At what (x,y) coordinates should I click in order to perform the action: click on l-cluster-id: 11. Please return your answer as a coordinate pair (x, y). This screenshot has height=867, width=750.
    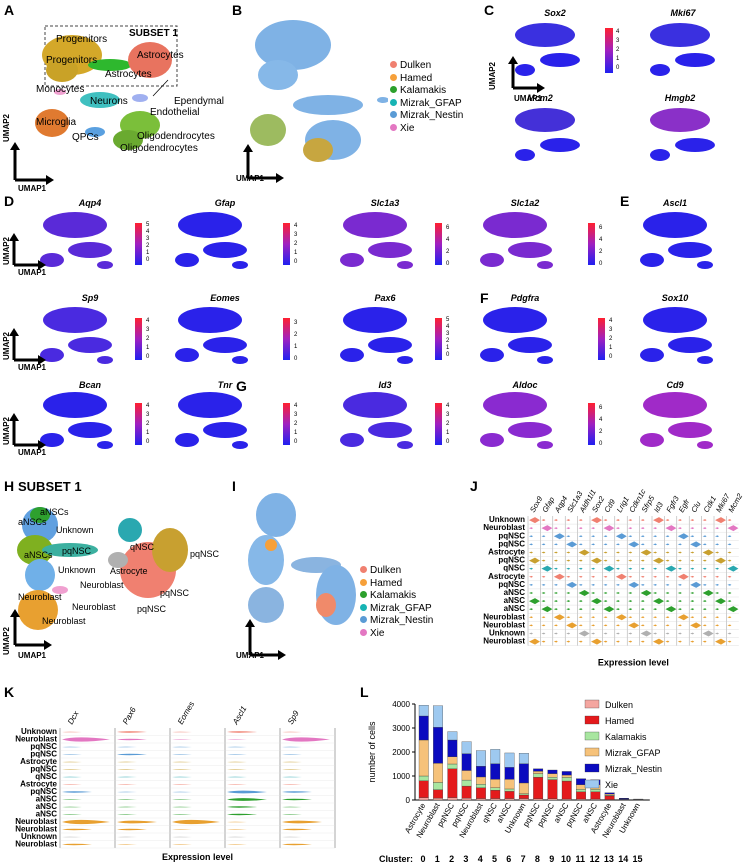
    Looking at the image, I should click on (581, 859).